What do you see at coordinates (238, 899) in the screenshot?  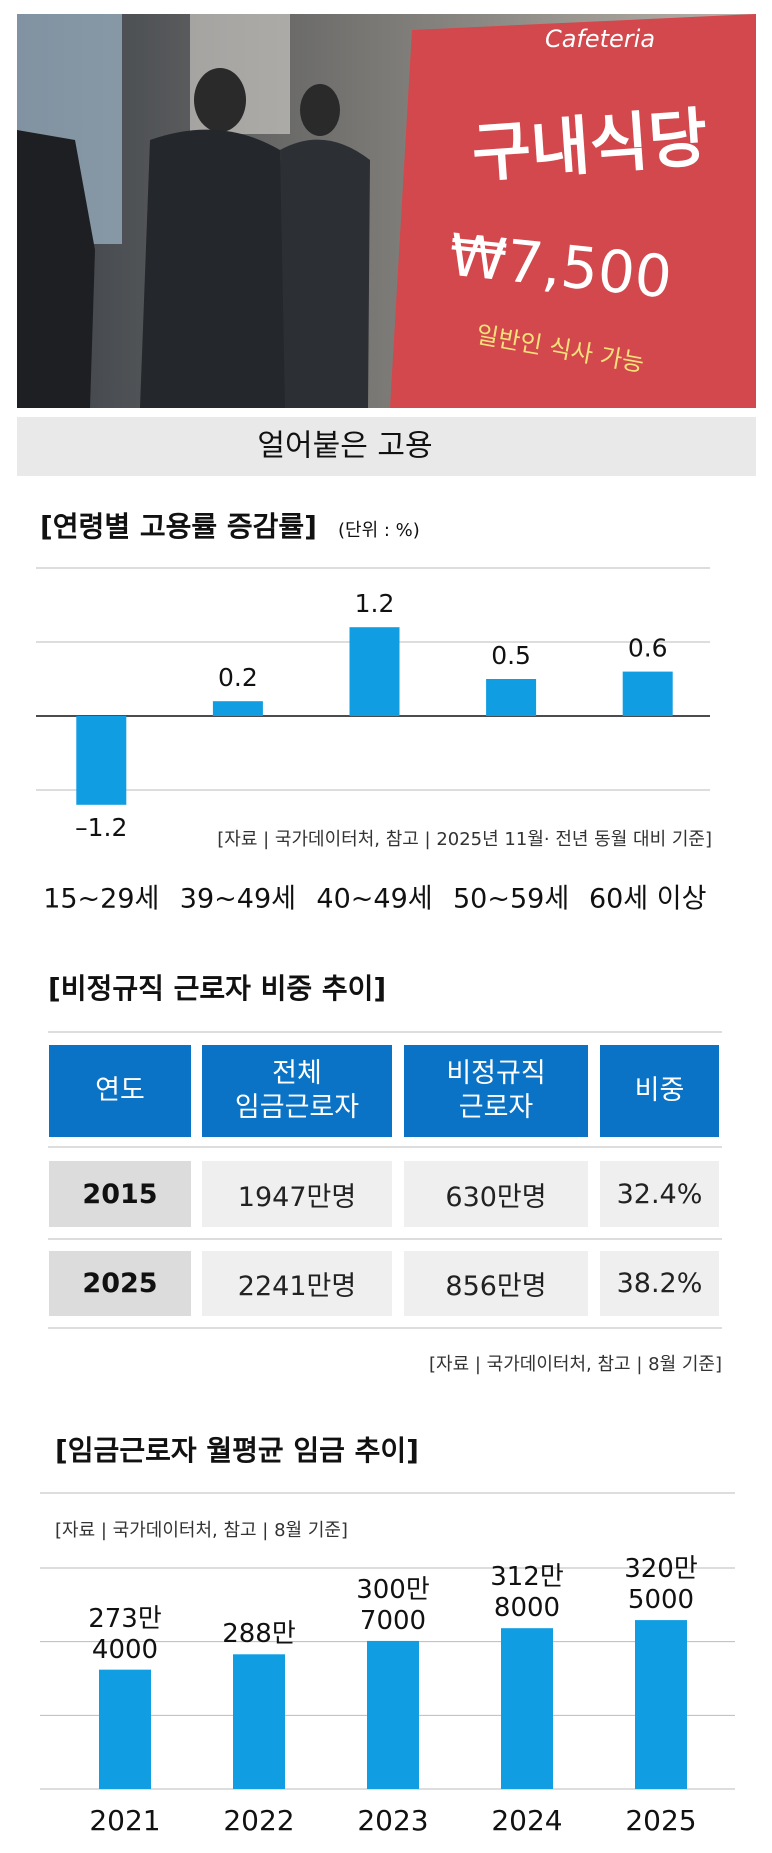 I see `x-tick-label: 39~49세` at bounding box center [238, 899].